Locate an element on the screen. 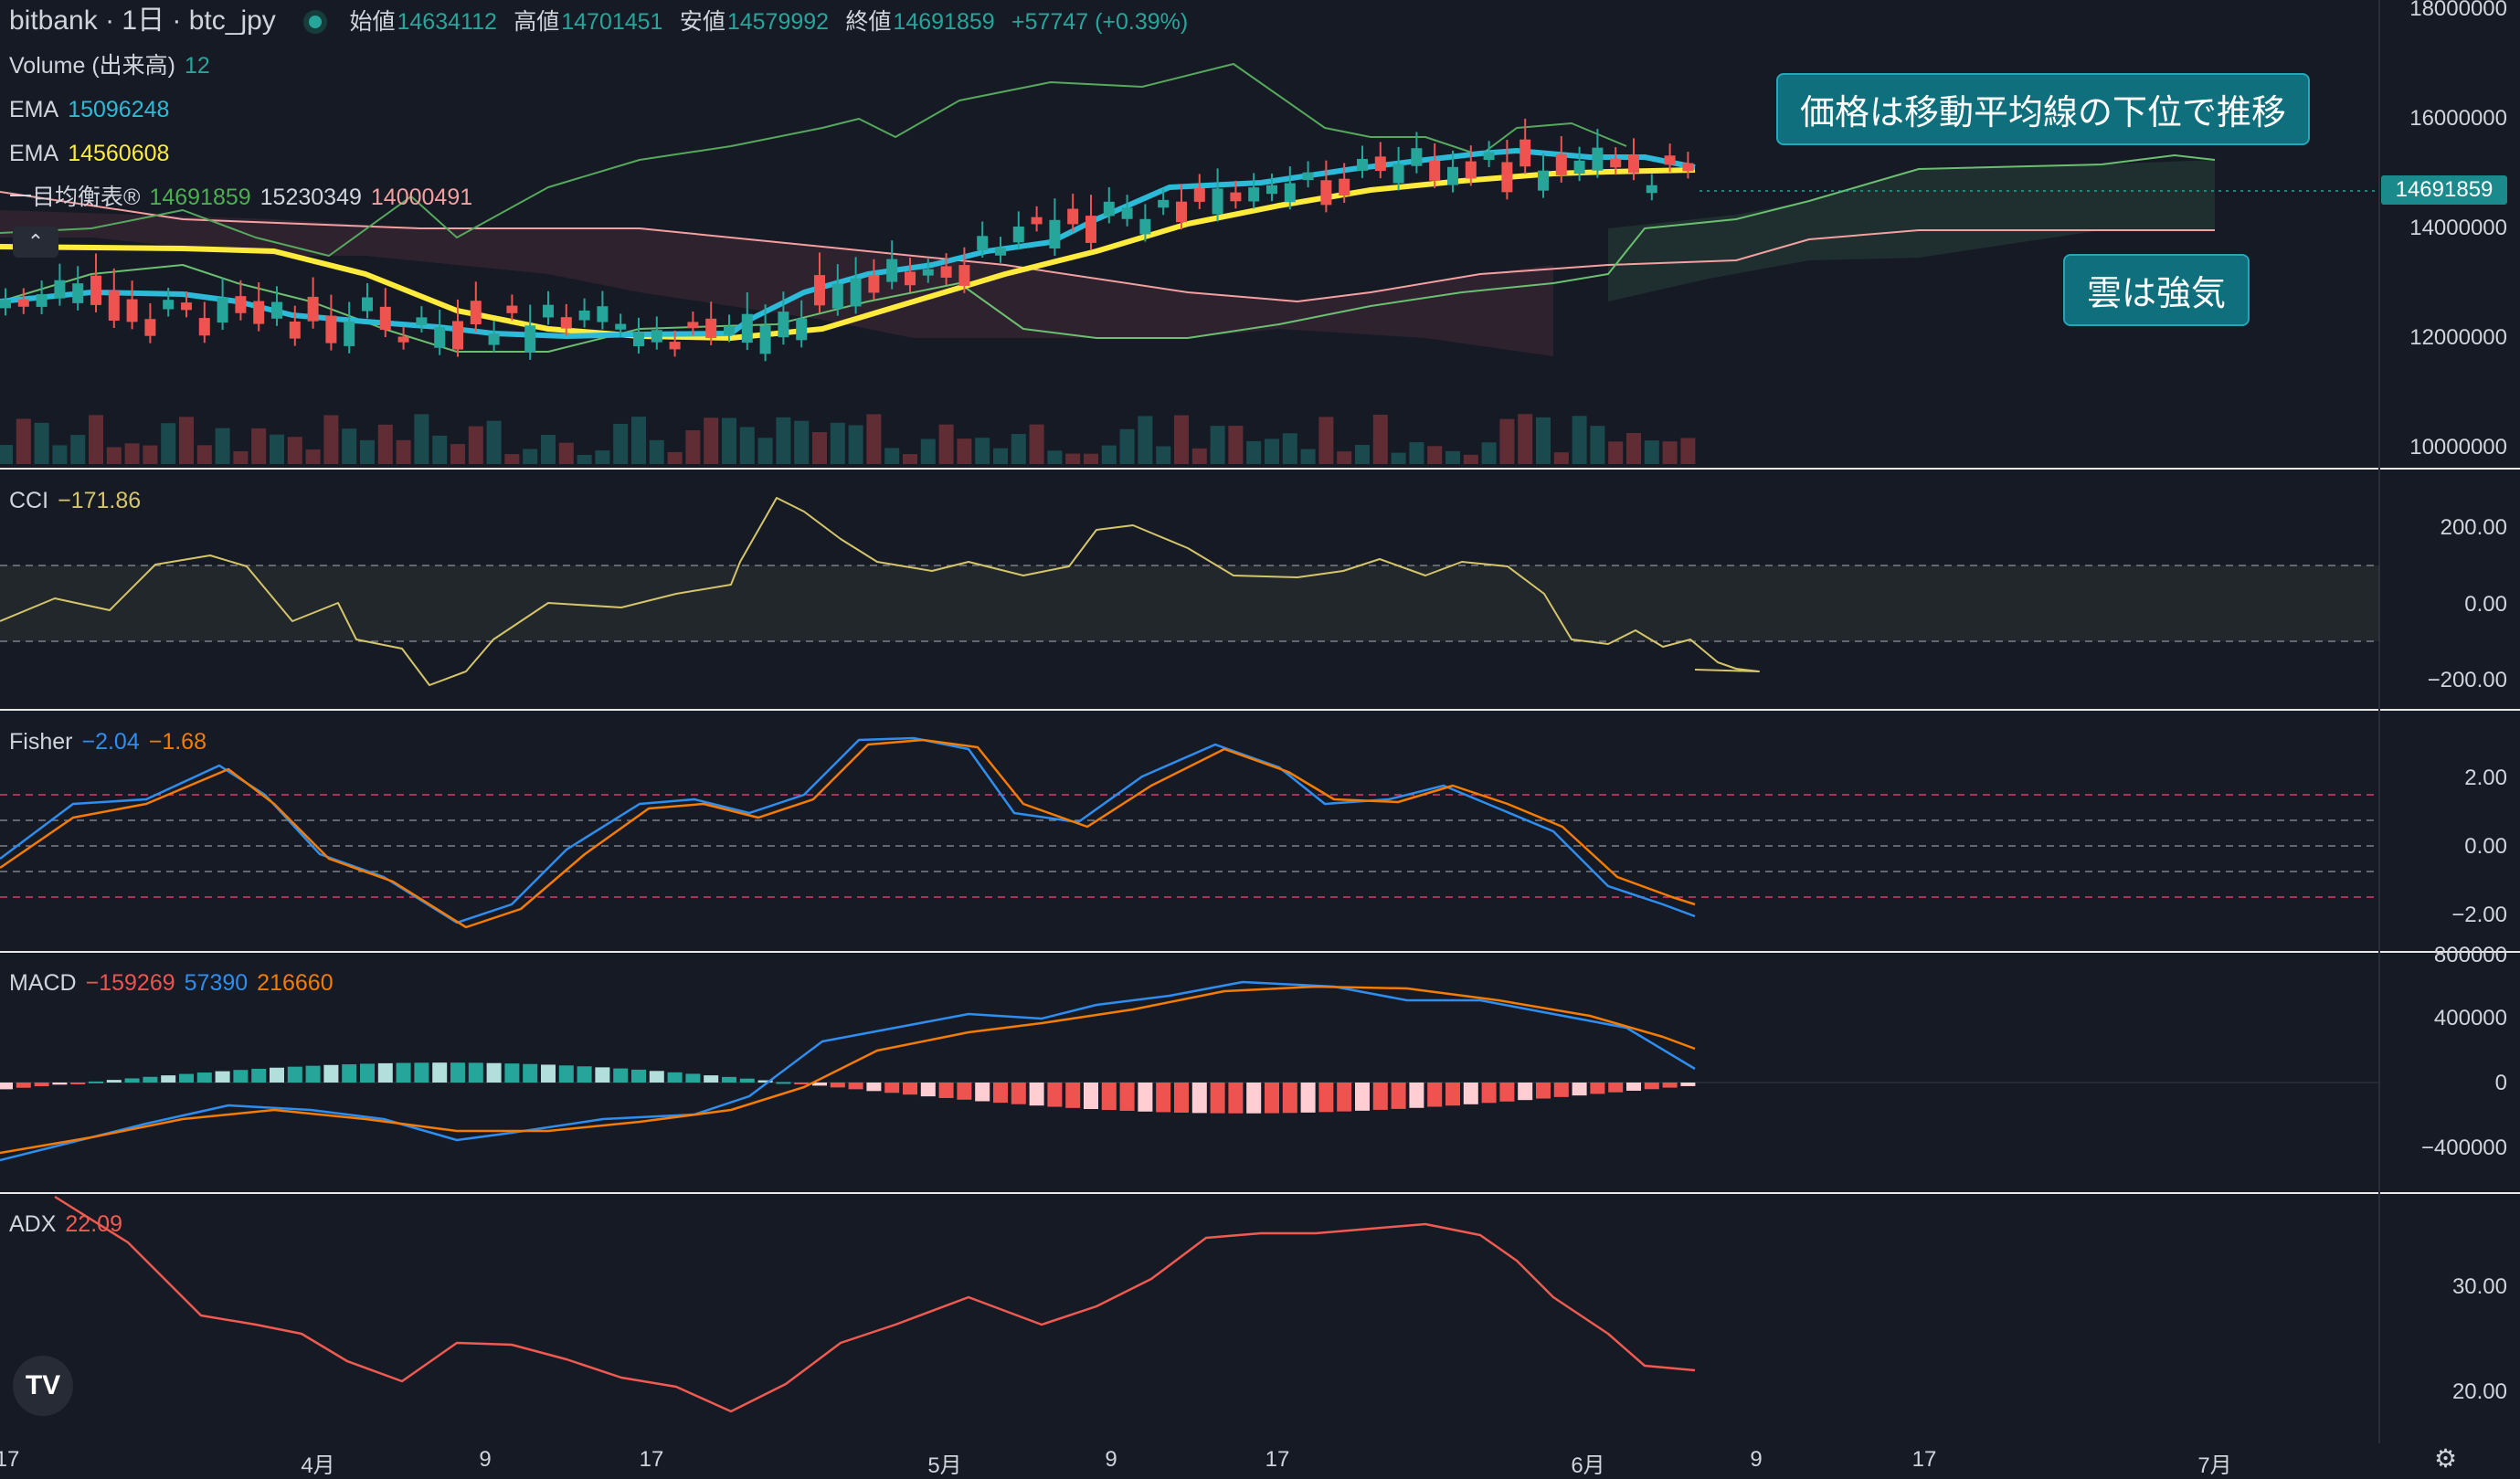  adx-label: ADX is located at coordinates (33, 1224).